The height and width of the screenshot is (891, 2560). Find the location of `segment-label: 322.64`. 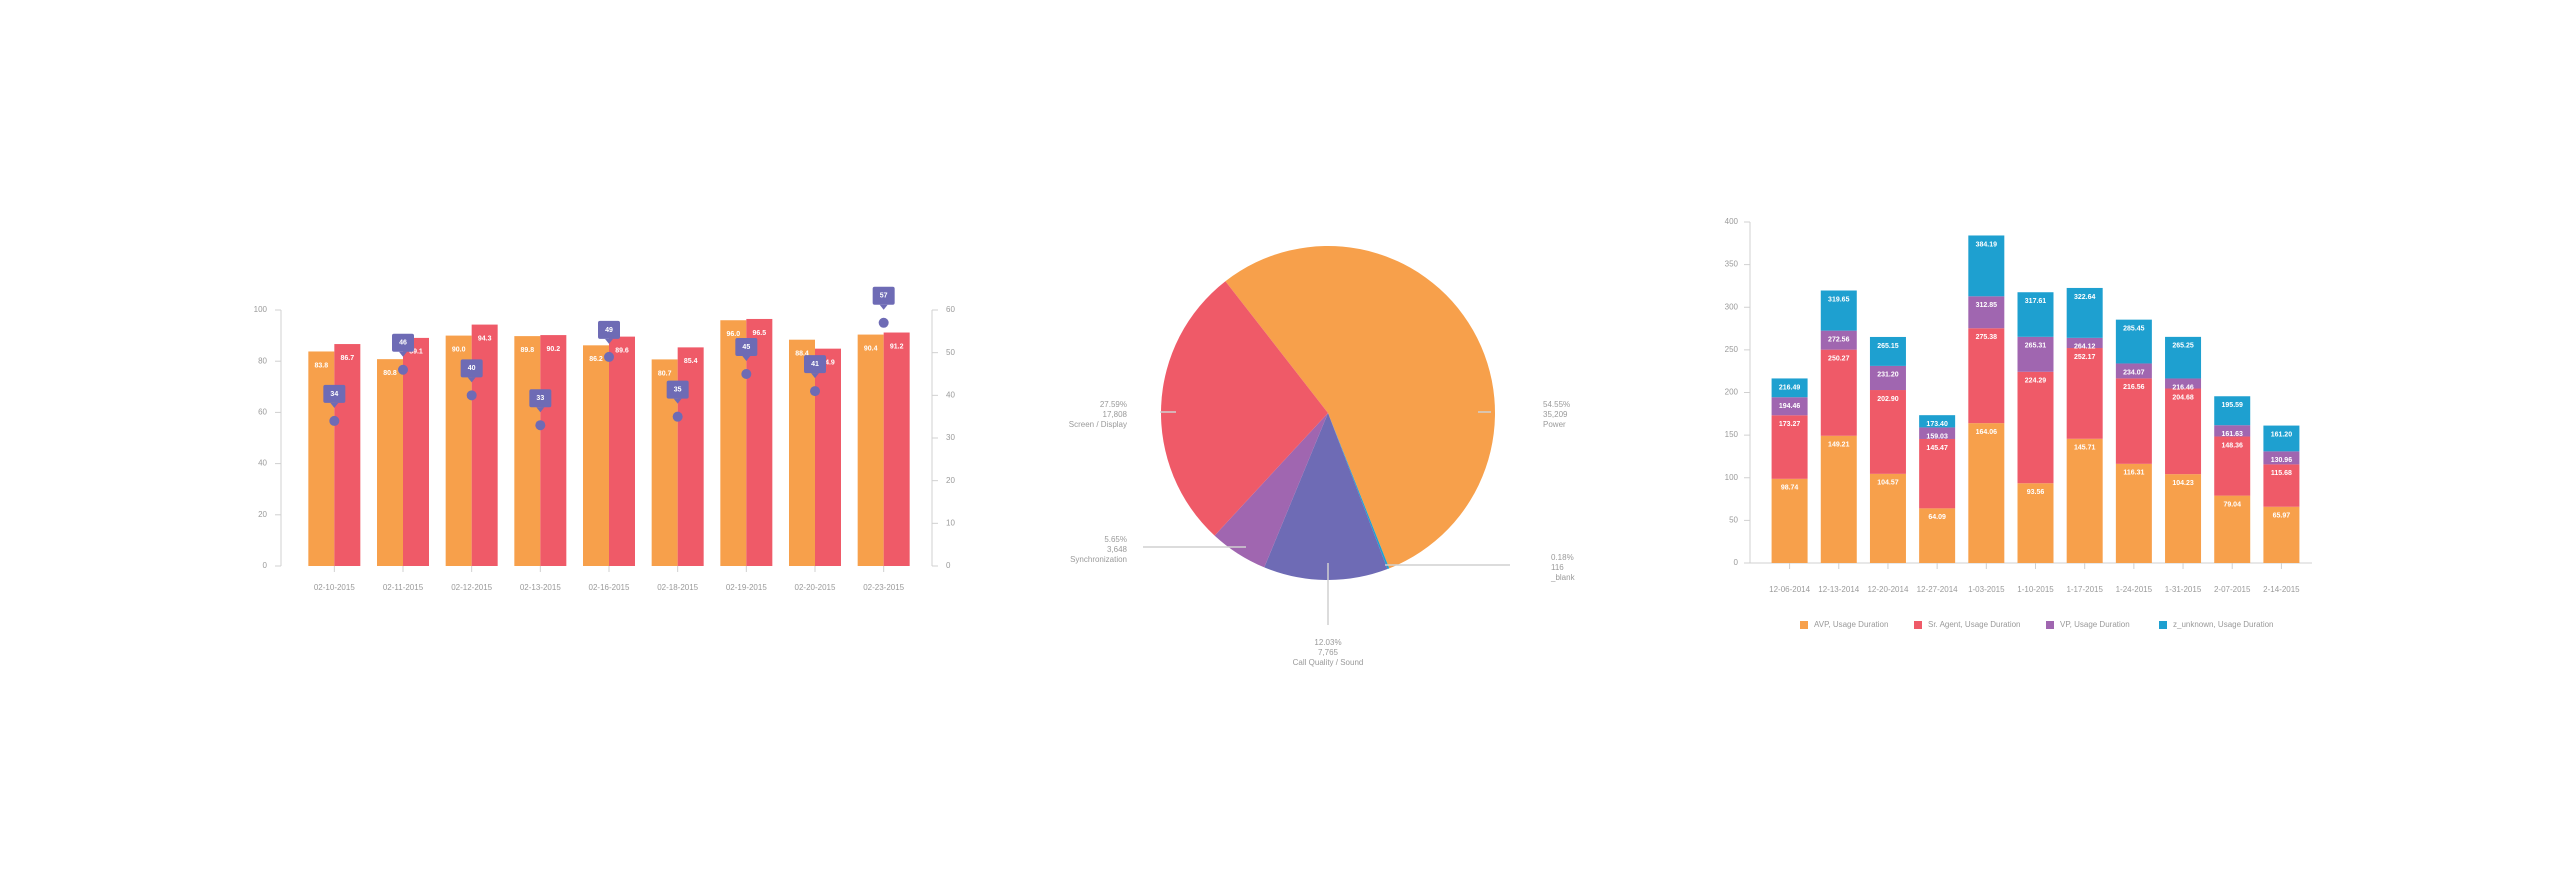

segment-label: 322.64 is located at coordinates (2085, 297).